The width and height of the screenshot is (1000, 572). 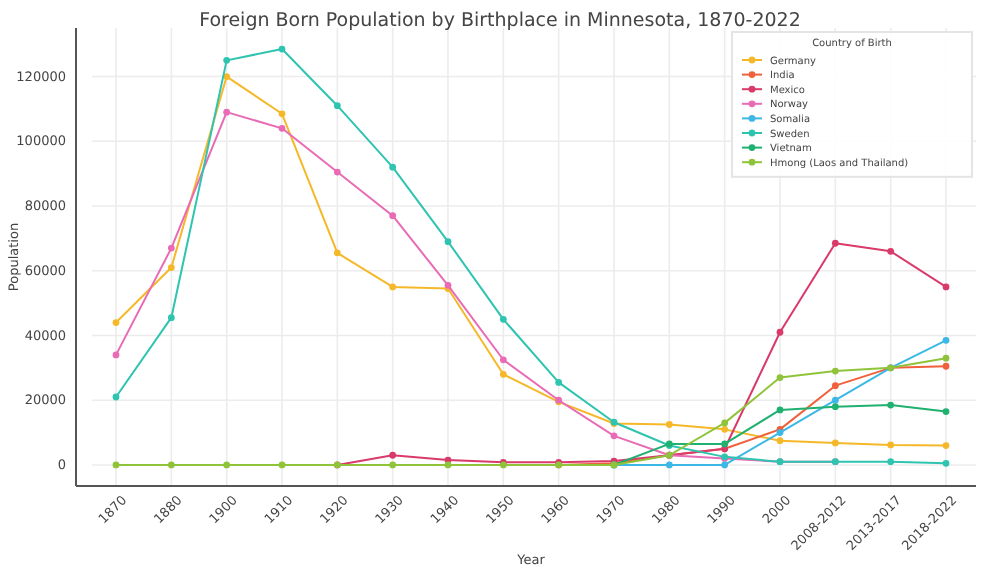 What do you see at coordinates (500, 21) in the screenshot?
I see `chart-title: Foreign Born Population by Birthplace in Minnesota, 1870-2022` at bounding box center [500, 21].